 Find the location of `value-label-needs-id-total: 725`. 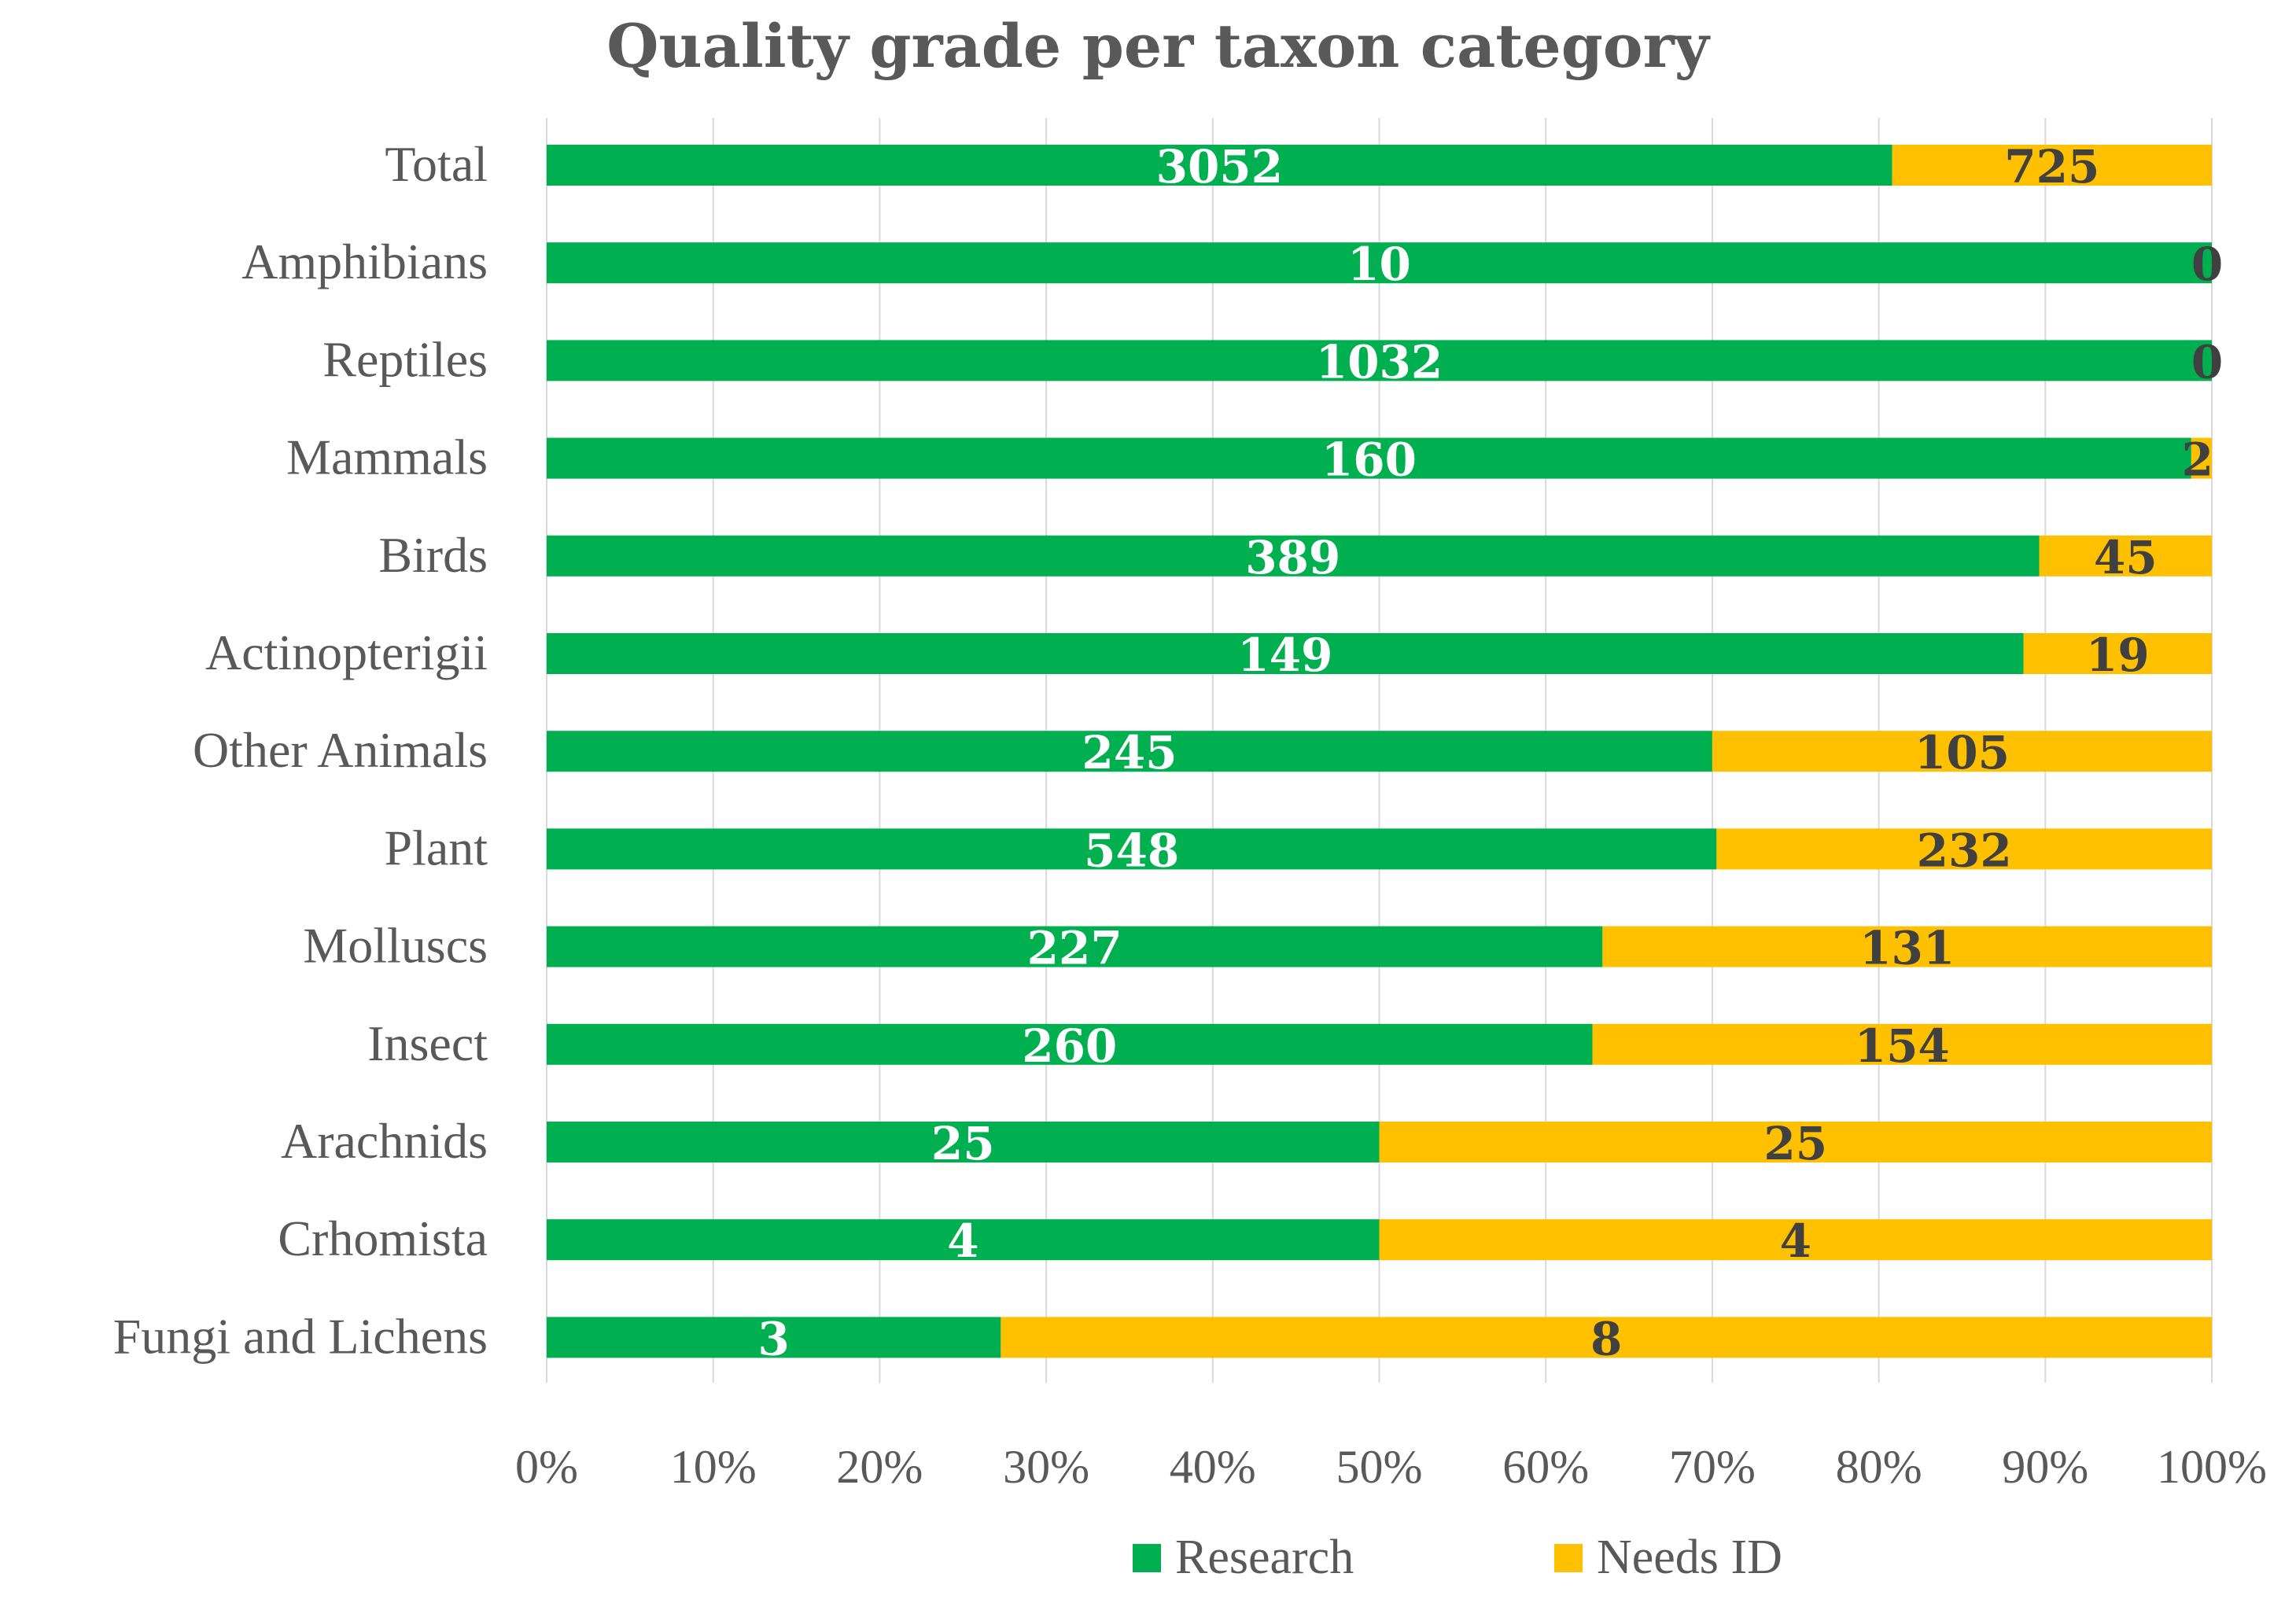

value-label-needs-id-total: 725 is located at coordinates (2051, 166).